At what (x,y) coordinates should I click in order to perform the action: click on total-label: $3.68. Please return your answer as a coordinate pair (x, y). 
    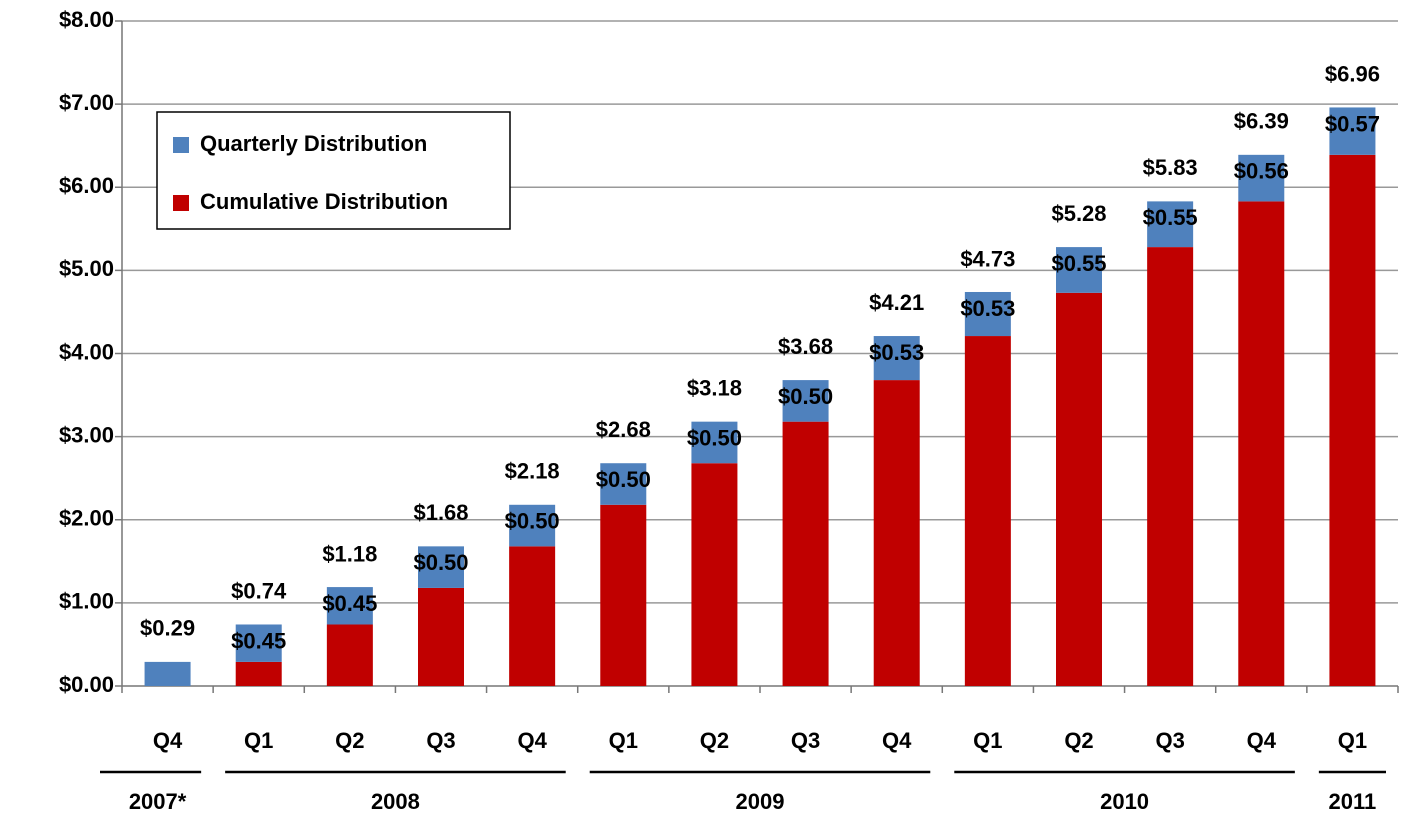
    Looking at the image, I should click on (805, 346).